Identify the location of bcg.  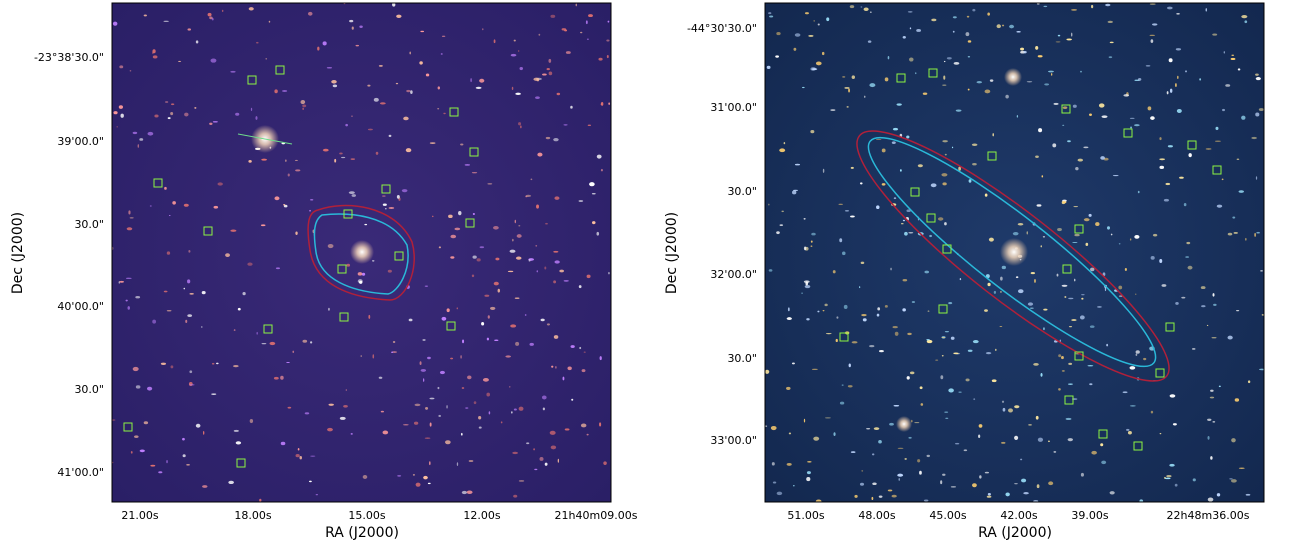
(1014, 252).